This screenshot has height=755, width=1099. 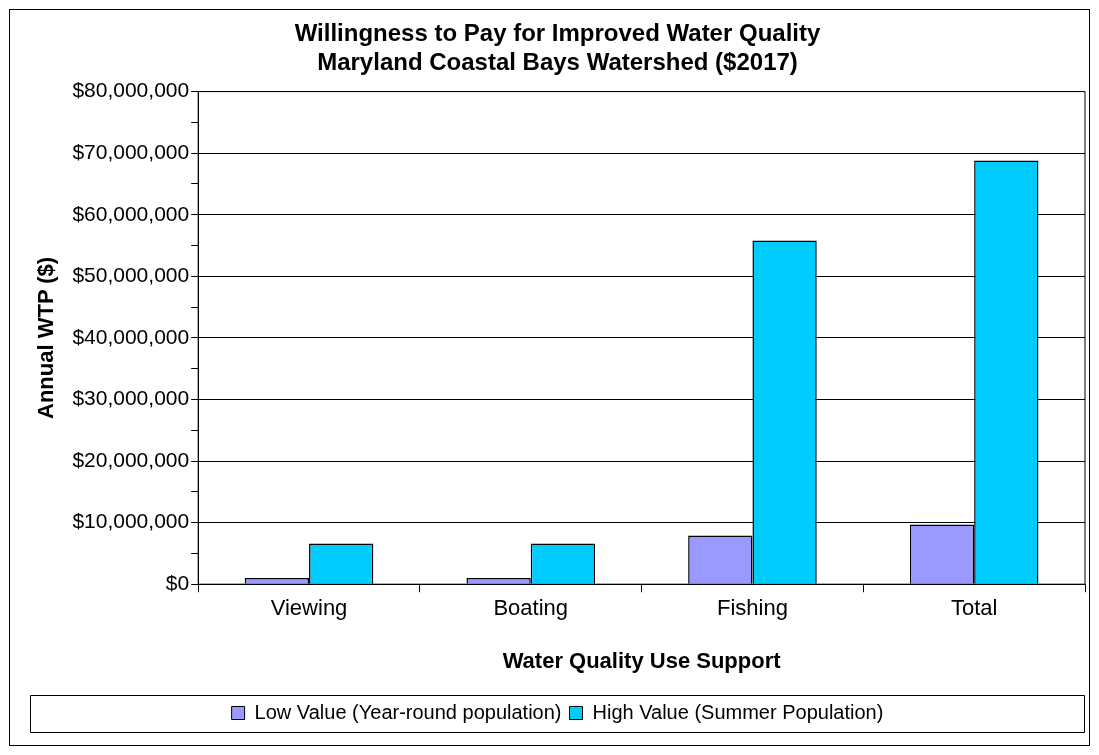 I want to click on legend-label: Low Value (Year-round population), so click(x=408, y=711).